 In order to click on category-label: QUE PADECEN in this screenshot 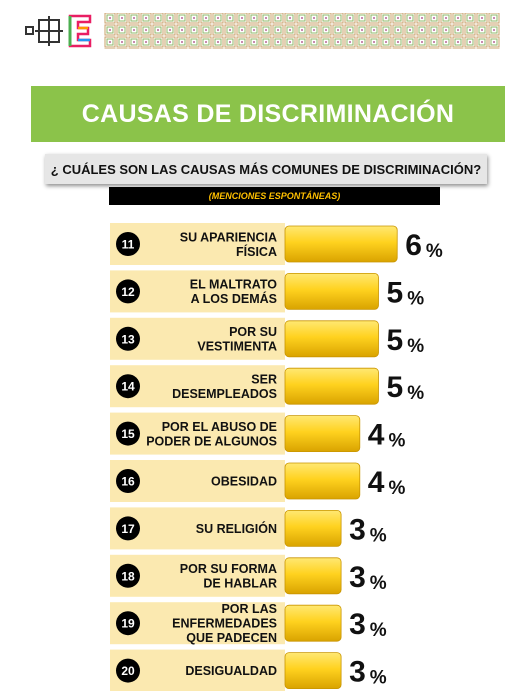, I will do `click(231, 638)`.